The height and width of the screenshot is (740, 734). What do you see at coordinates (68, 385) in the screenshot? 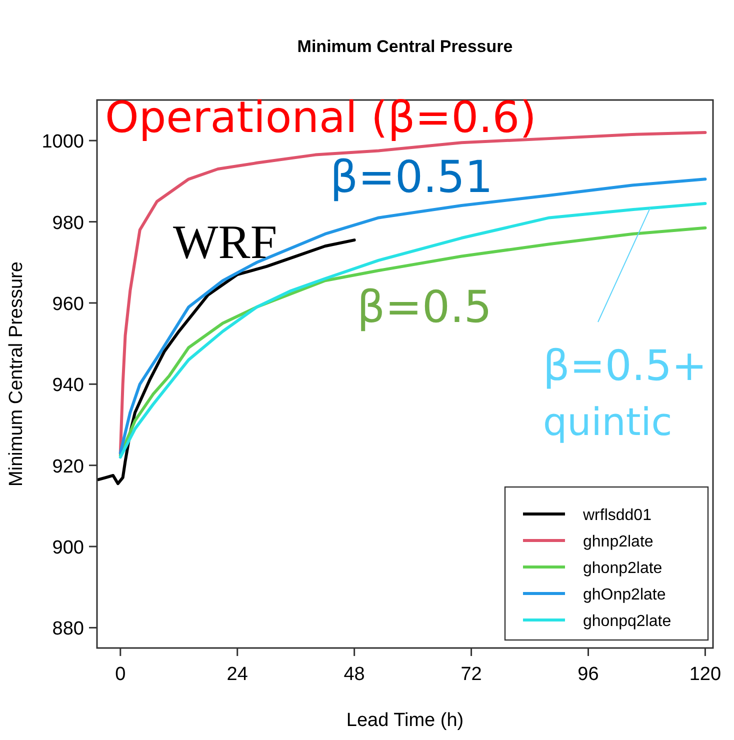
I see `y-tick-label: 940` at bounding box center [68, 385].